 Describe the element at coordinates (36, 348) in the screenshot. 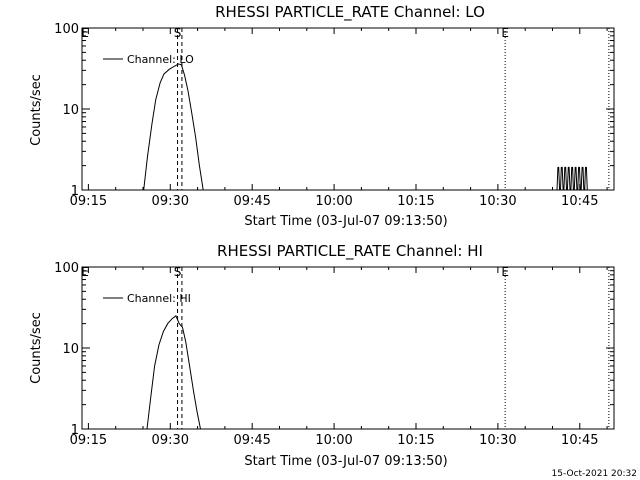

I see `y-axis-label-hi: Counts/sec` at that location.